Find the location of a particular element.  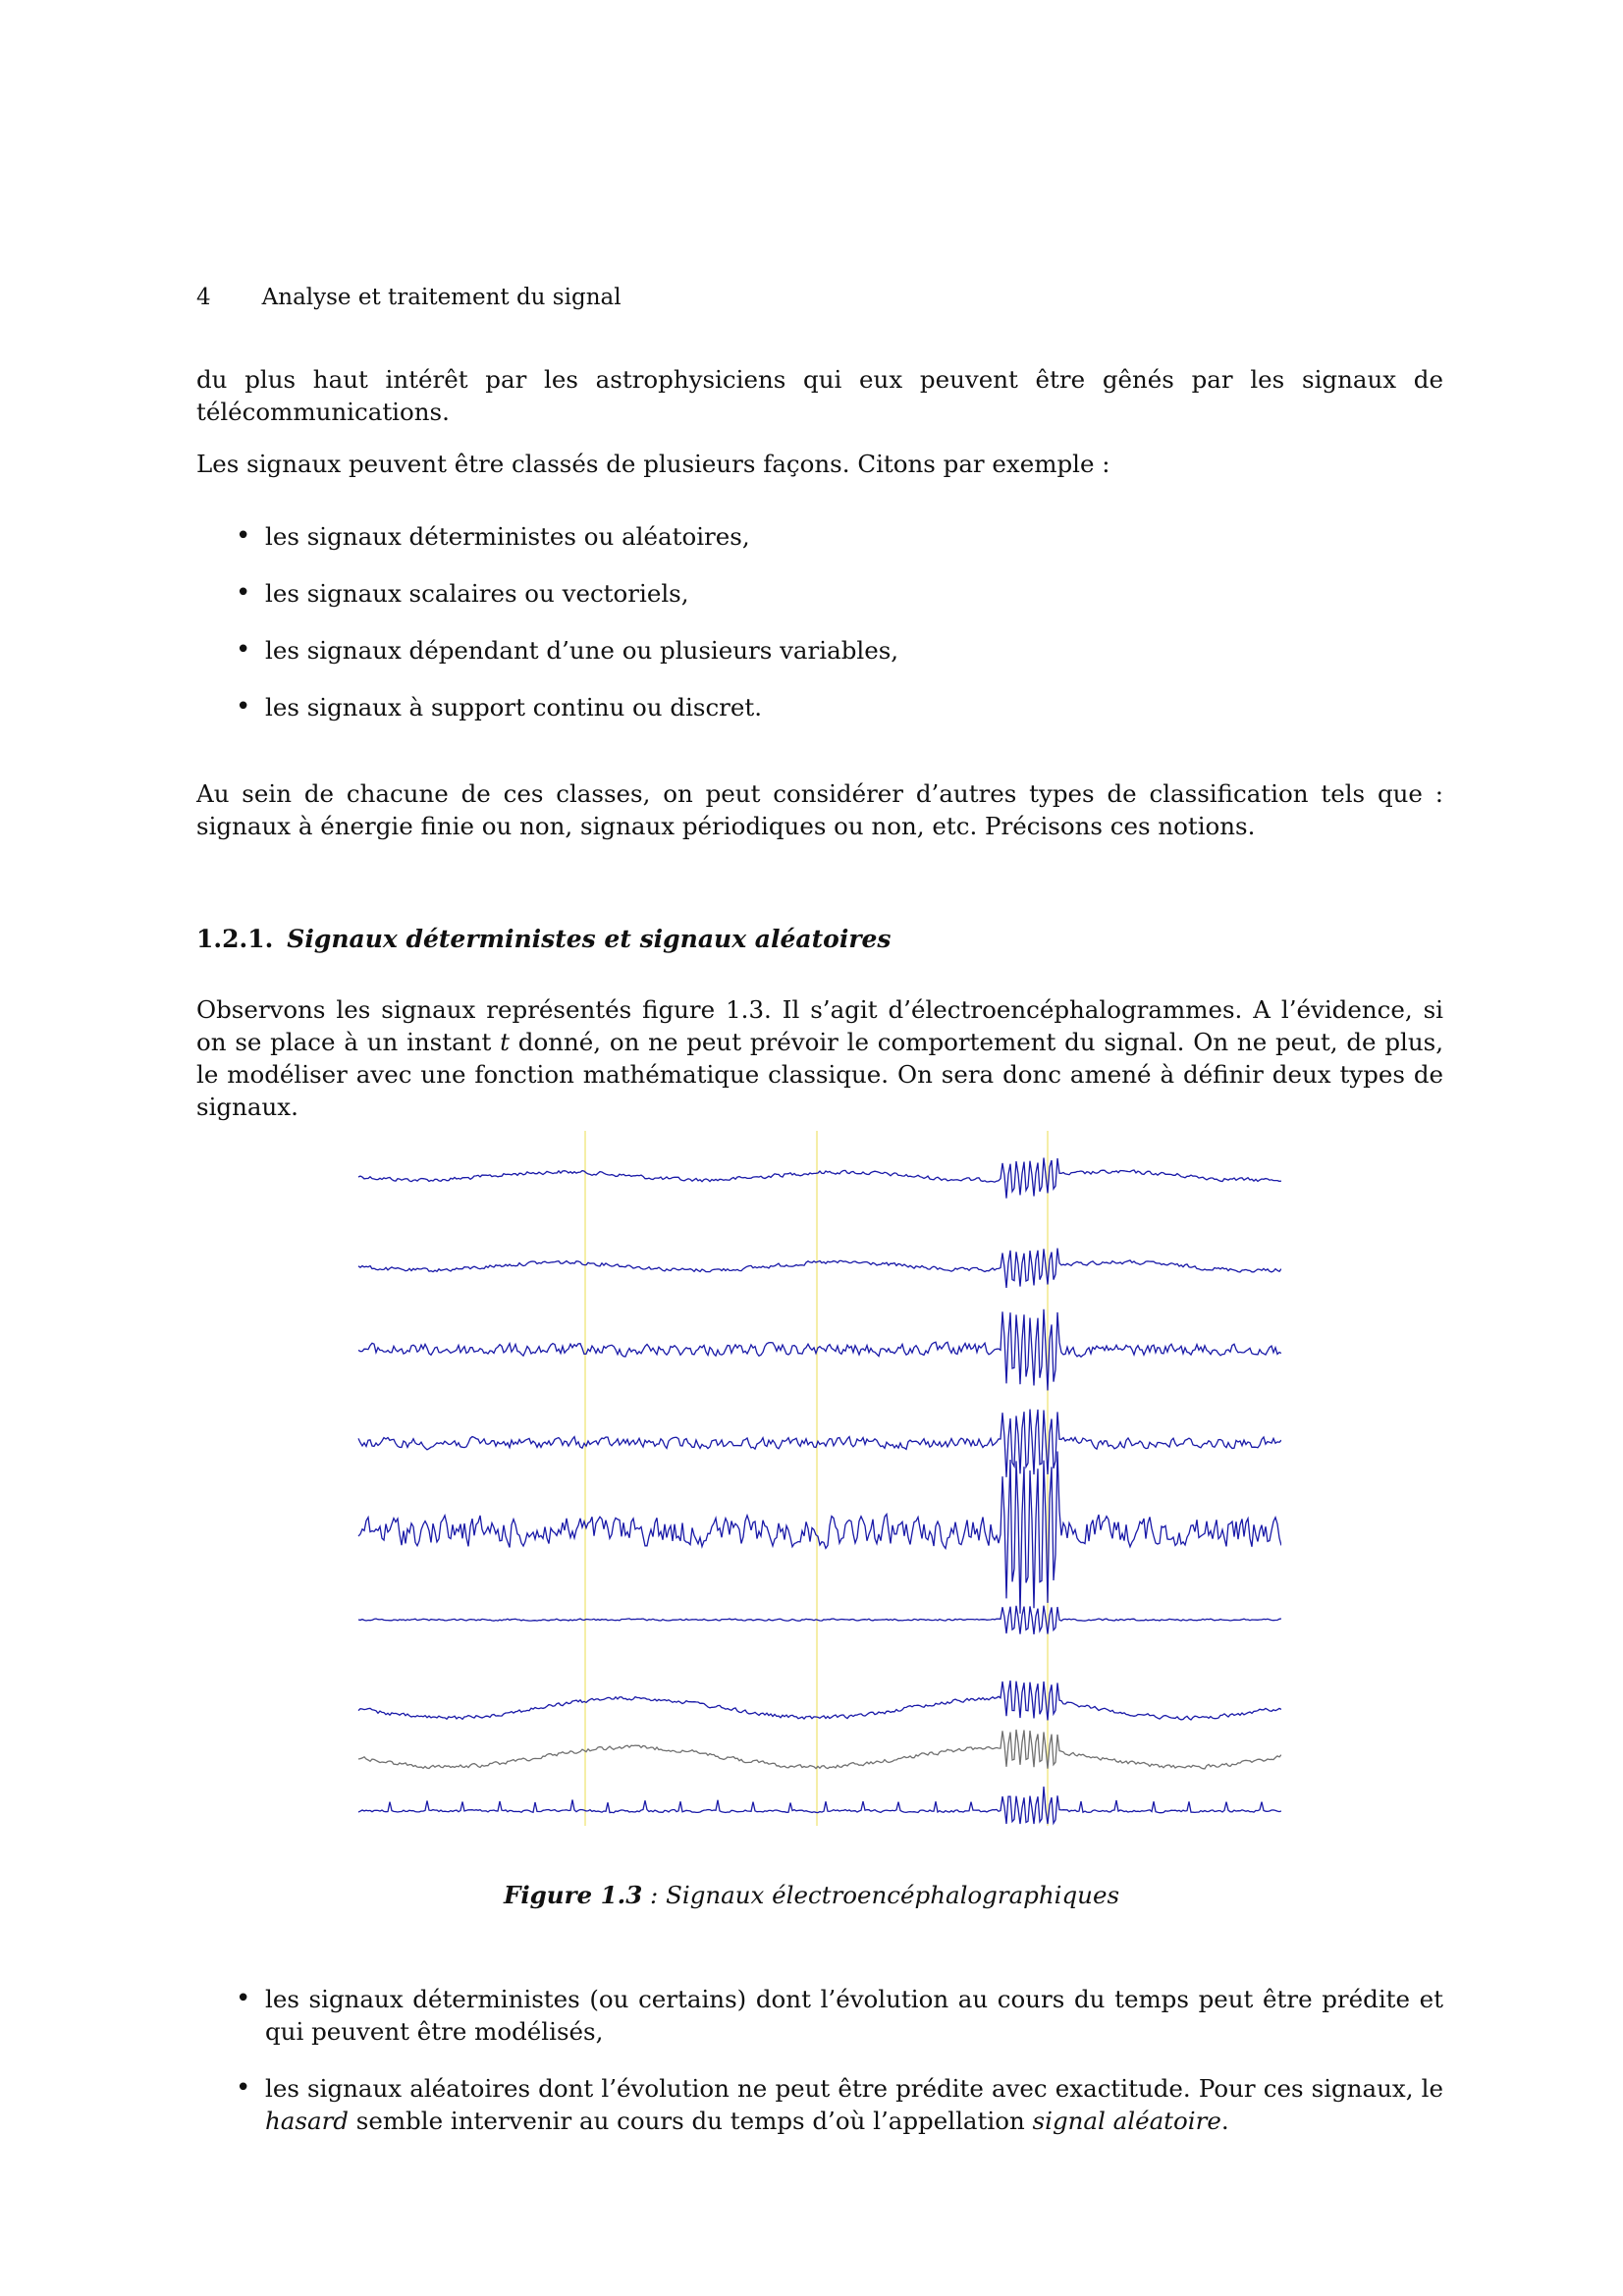

list-item: les signaux scalaires ou vectoriels, is located at coordinates (819, 594).